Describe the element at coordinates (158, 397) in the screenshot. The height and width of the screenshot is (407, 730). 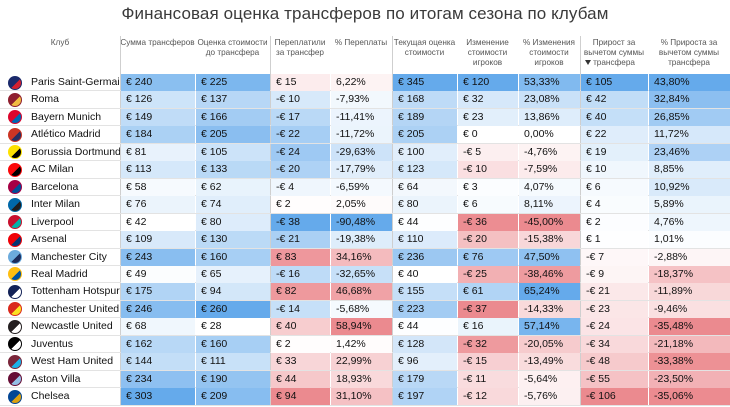
I see `cell-spent: € 303` at that location.